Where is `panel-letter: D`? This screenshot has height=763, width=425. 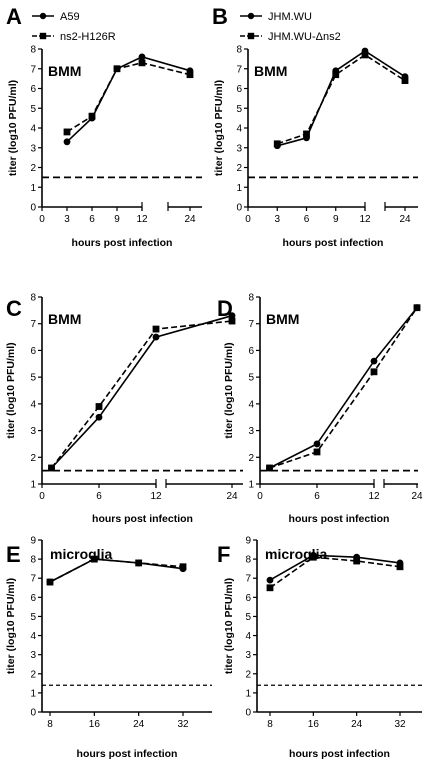
panel-letter: D is located at coordinates (225, 308).